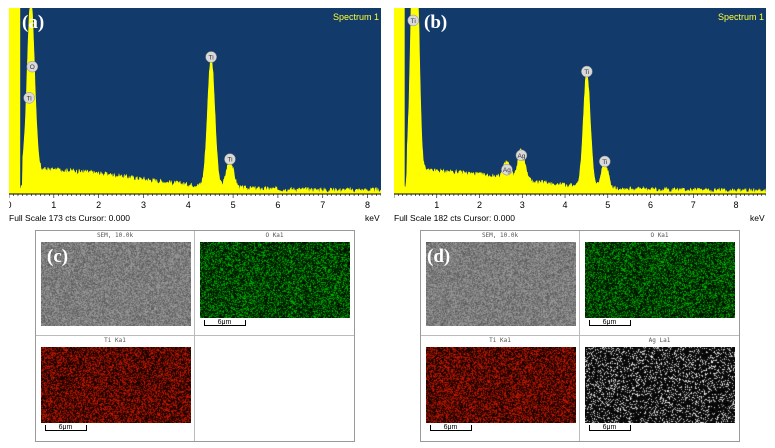  I want to click on spectrum-b-footer: Full Scale 182 cts Cursor: 0.000, so click(454, 218).